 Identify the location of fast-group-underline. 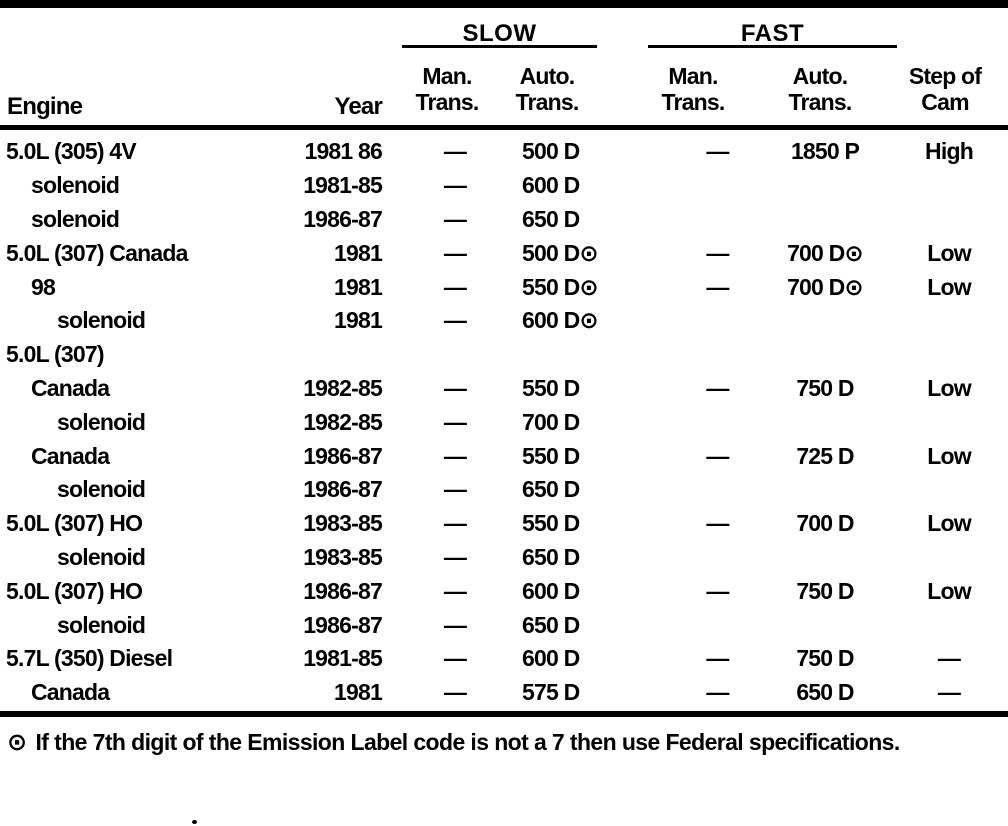
(772, 46).